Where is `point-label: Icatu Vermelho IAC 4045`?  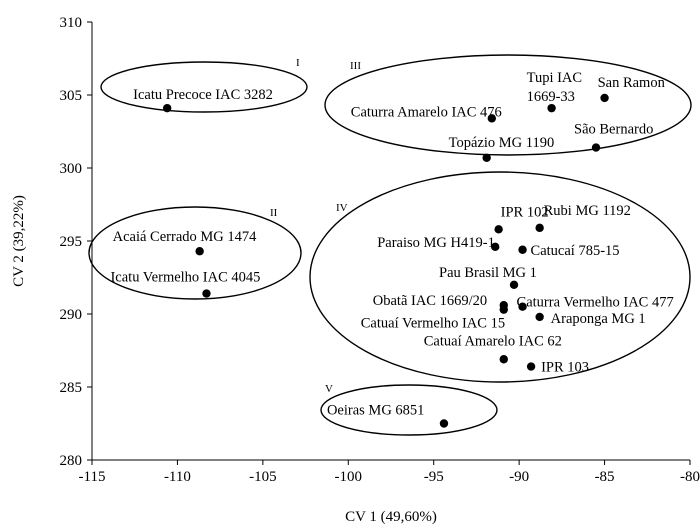
point-label: Icatu Vermelho IAC 4045 is located at coordinates (185, 278).